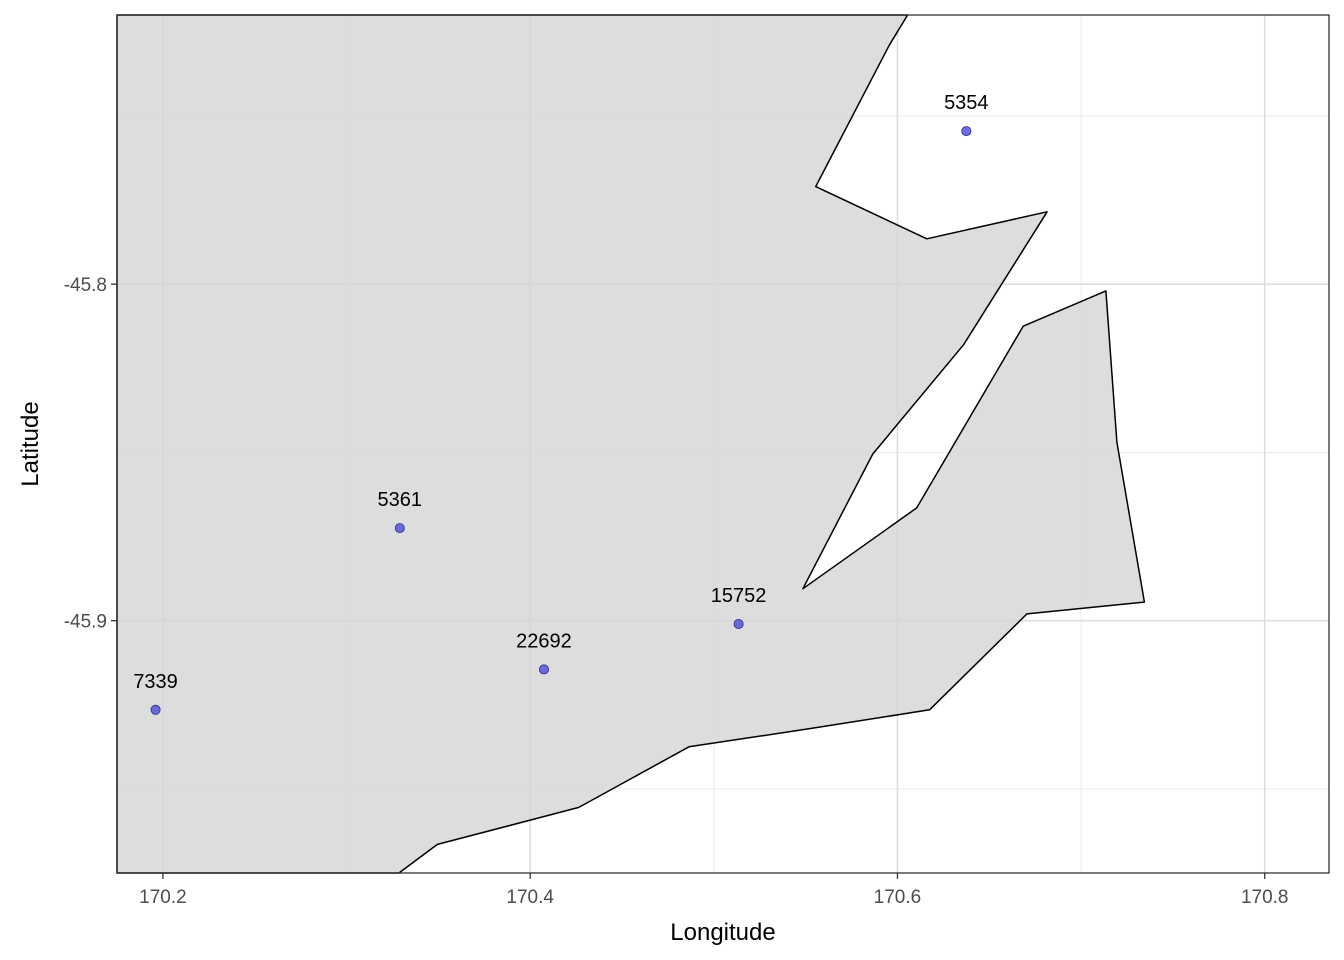 Image resolution: width=1344 pixels, height=960 pixels. Describe the element at coordinates (530, 897) in the screenshot. I see `x-tick-label: 170.4` at that location.